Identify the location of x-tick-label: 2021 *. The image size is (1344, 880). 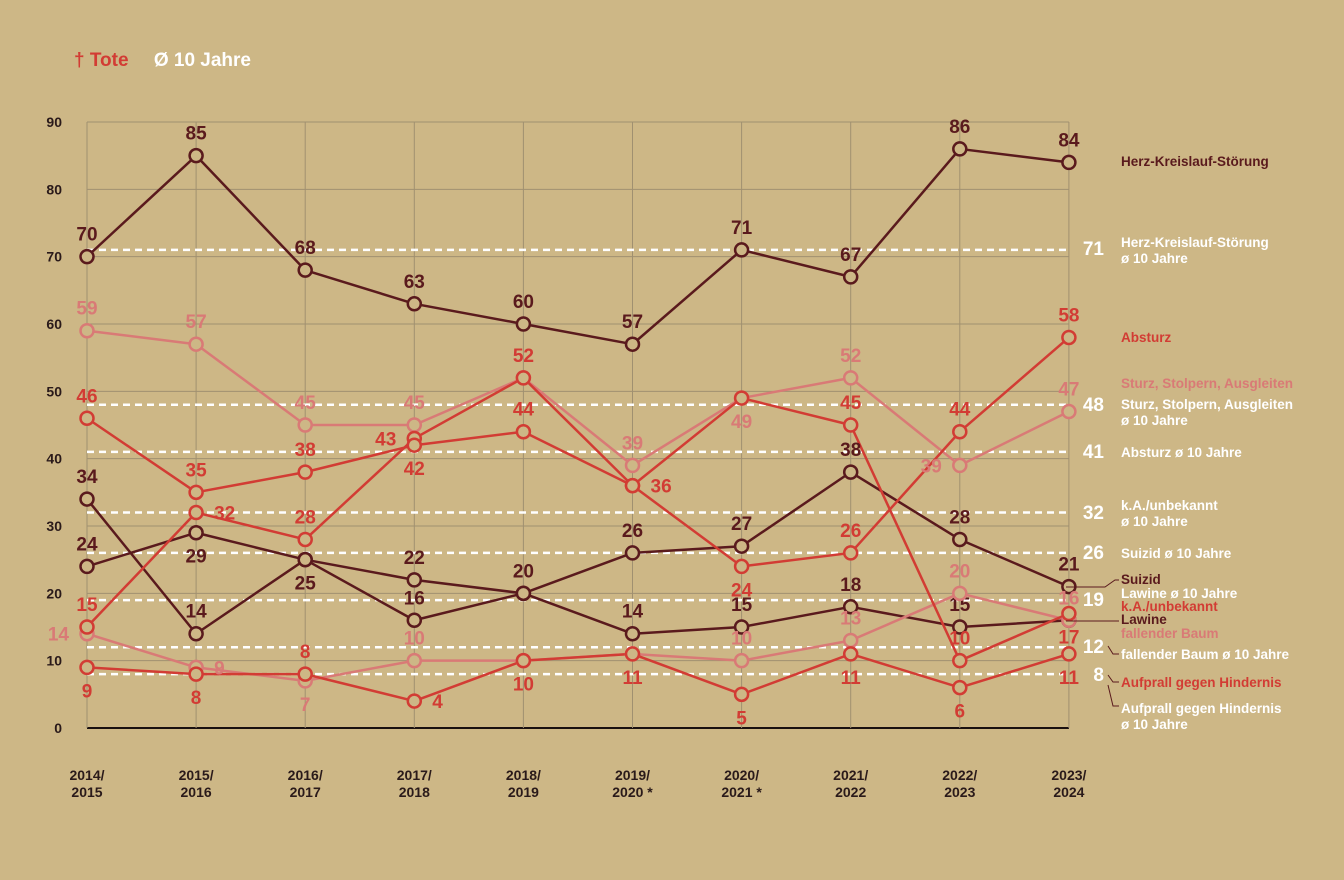
(741, 792).